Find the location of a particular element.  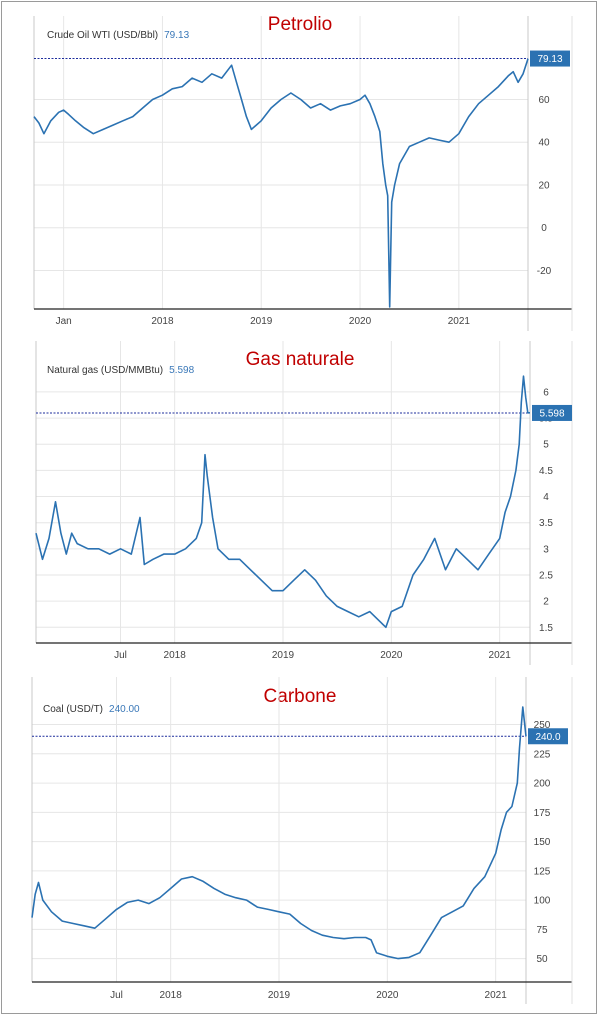

coal-x-tick-label: Jul is located at coordinates (116, 995).